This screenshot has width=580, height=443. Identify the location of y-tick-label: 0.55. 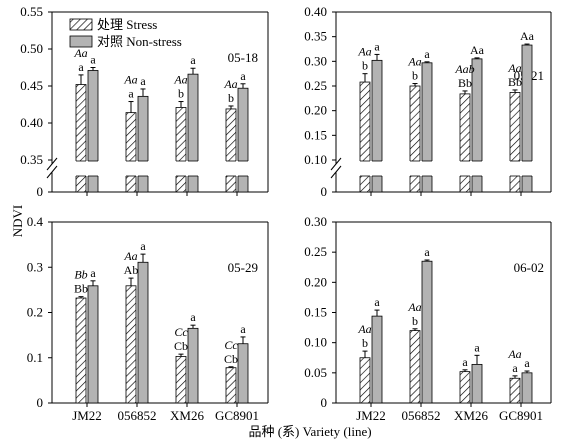
(31, 11).